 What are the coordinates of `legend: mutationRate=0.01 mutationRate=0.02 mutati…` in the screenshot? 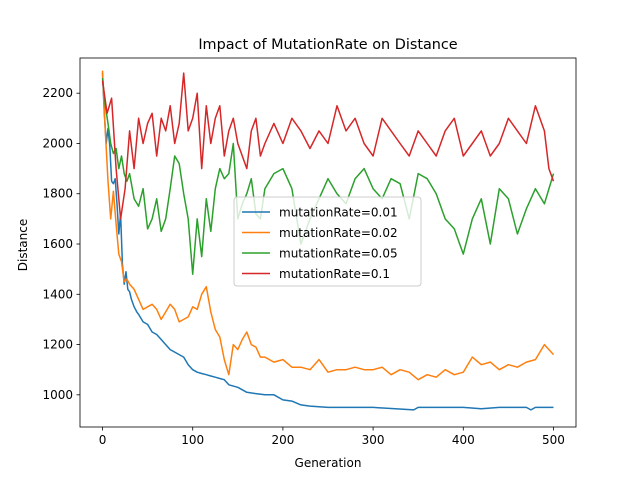 It's located at (327, 241).